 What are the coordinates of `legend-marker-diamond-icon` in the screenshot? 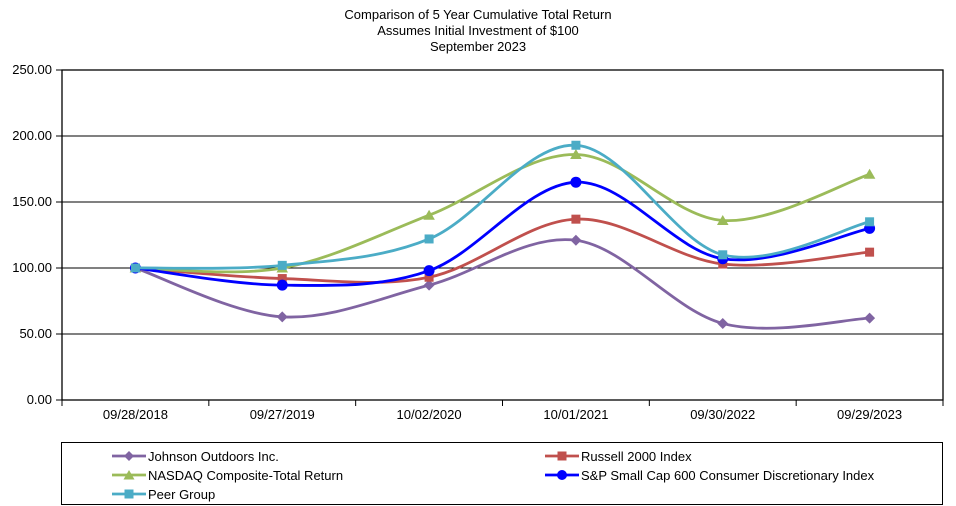 It's located at (129, 456).